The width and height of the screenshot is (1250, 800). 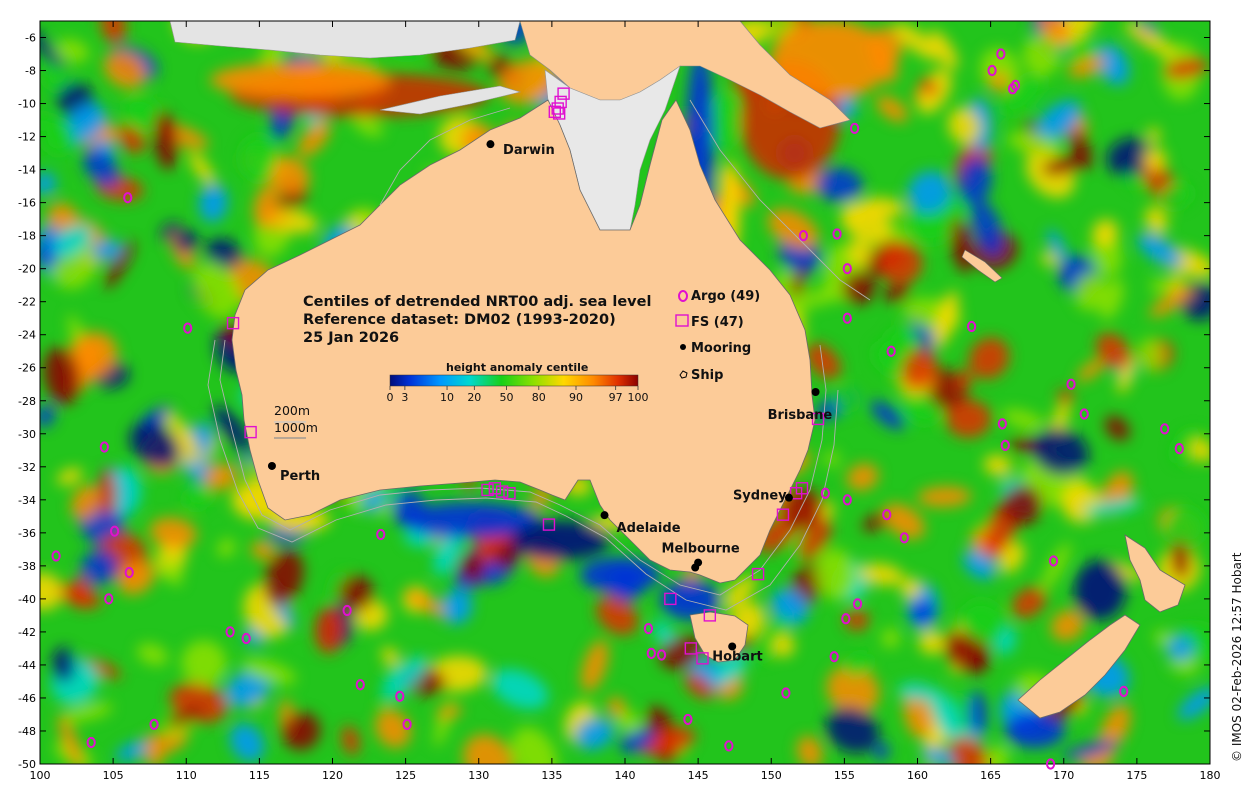 I want to click on colorbar-tick-label: 80, so click(x=539, y=397).